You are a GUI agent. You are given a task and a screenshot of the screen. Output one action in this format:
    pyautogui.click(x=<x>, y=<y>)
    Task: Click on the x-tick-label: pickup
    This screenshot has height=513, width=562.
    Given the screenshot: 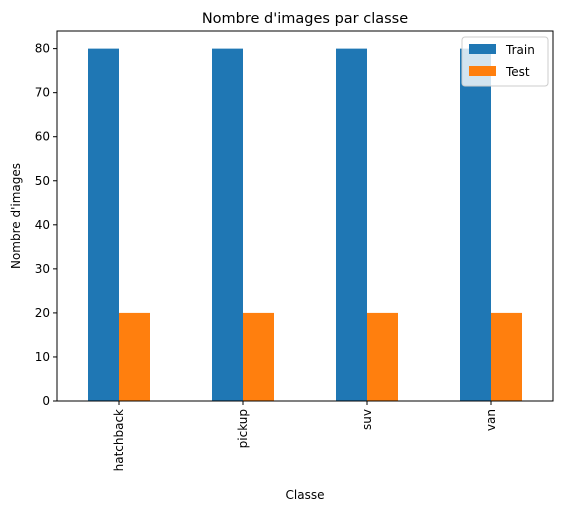 What is the action you would take?
    pyautogui.click(x=243, y=428)
    